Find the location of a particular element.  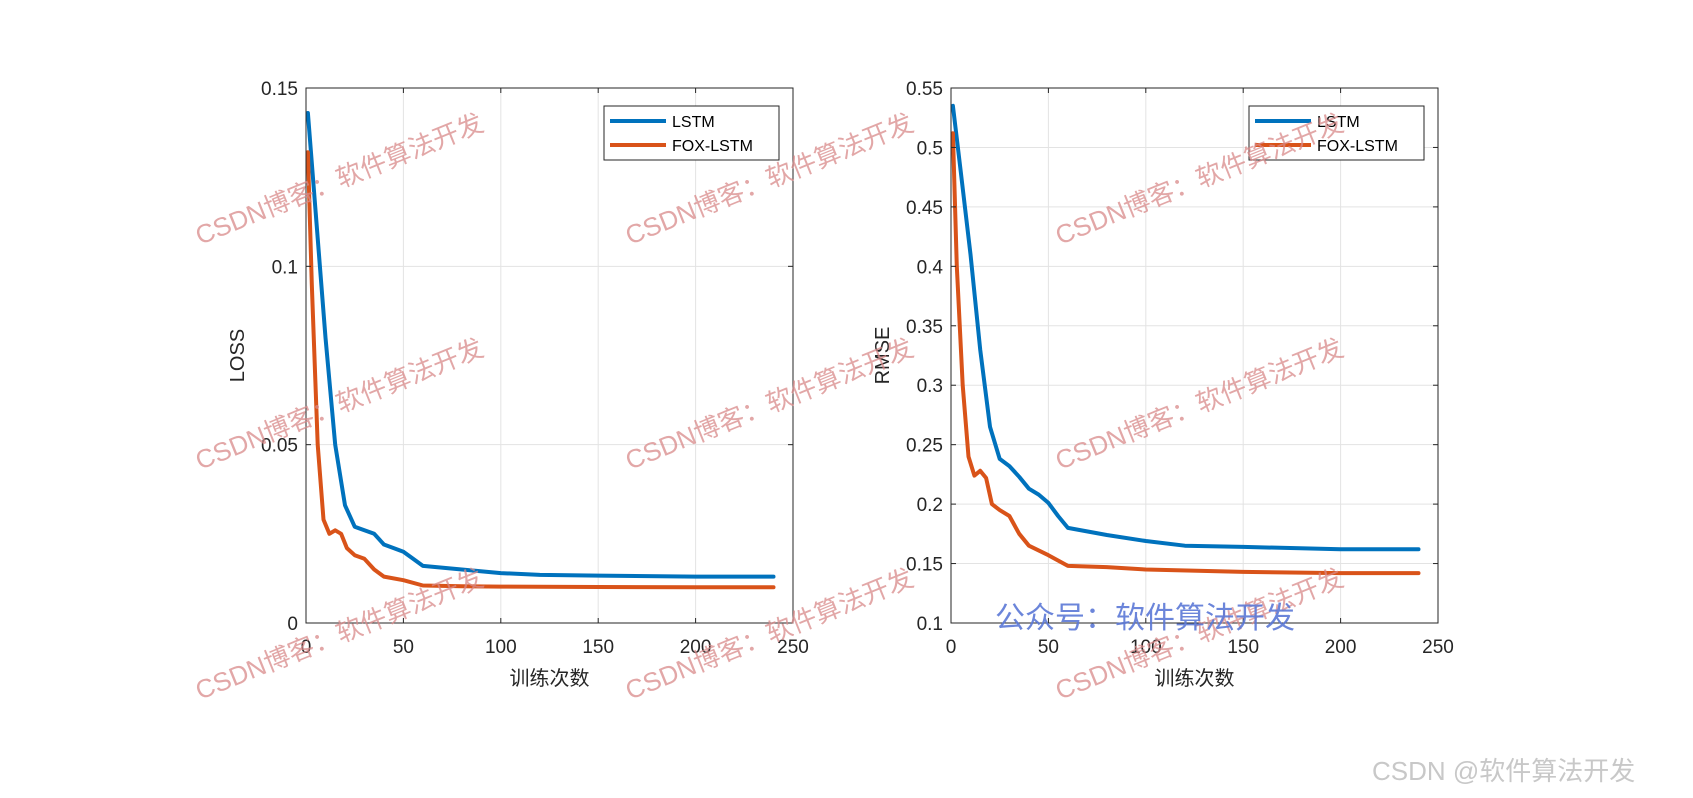

loss-ytick-label: 0.15 is located at coordinates (279, 89).